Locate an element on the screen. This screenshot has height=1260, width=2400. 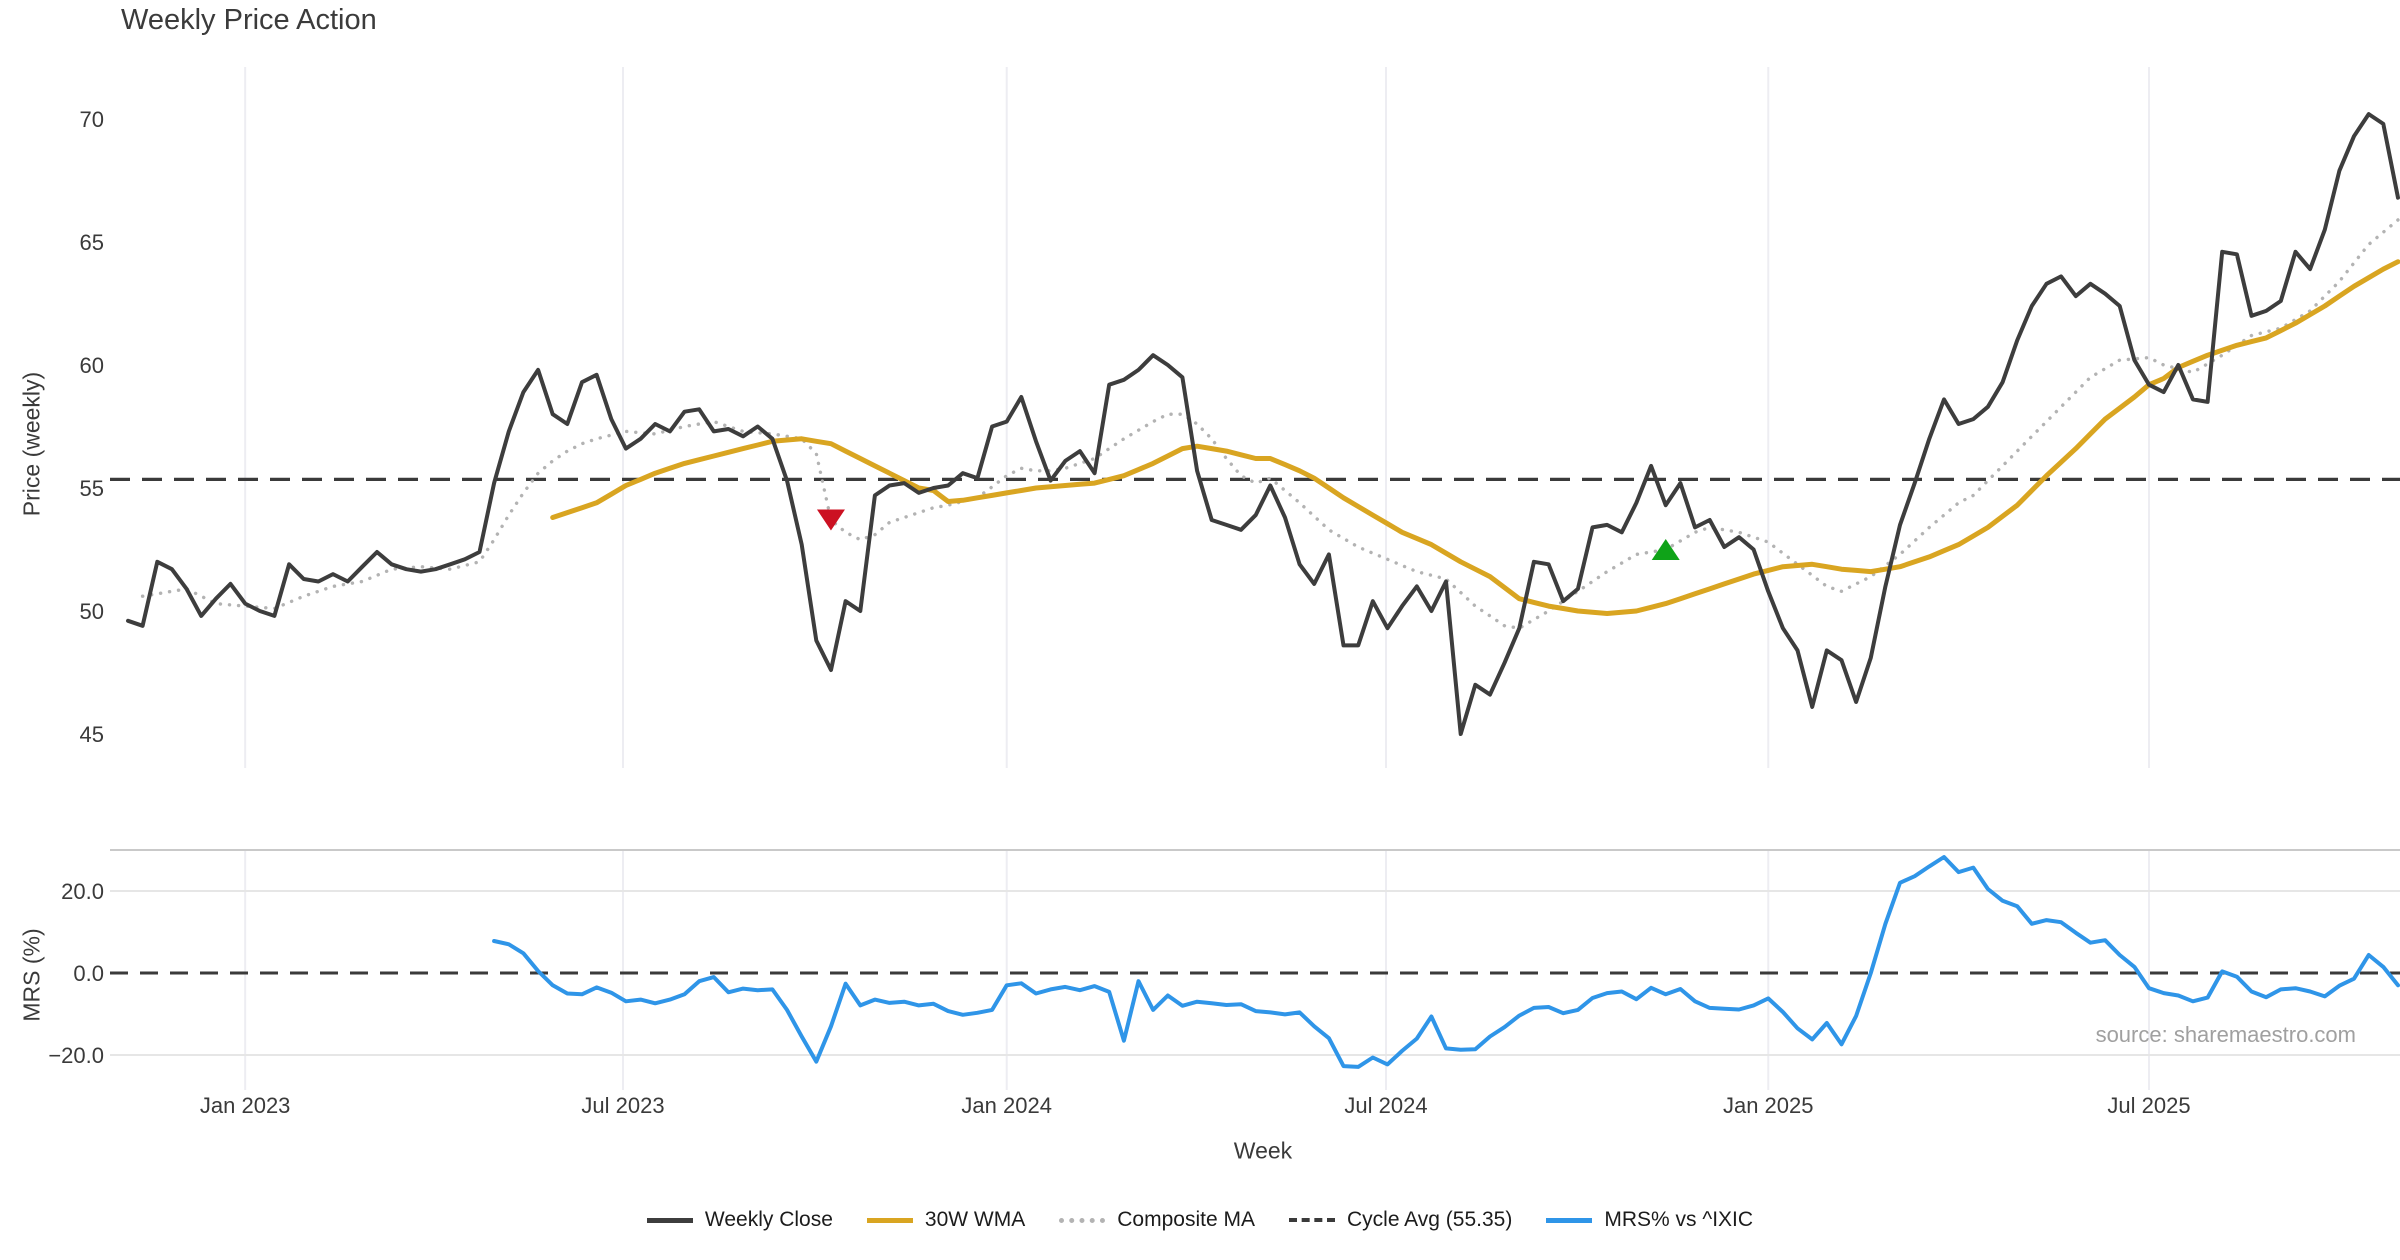
price-ytick-label: 70 is located at coordinates (92, 119).